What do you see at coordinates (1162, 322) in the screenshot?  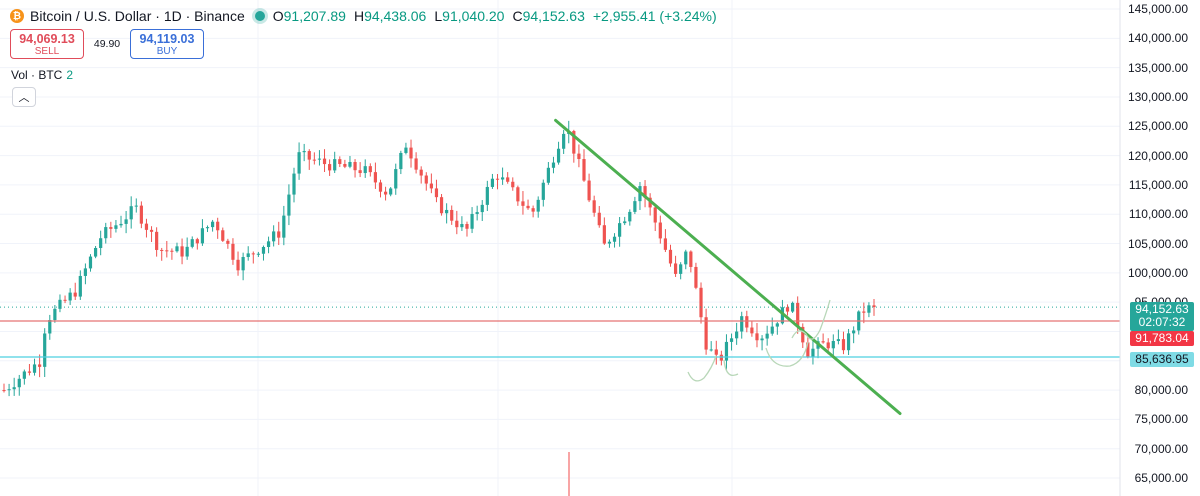 I see `bar-countdown: 02:07:32` at bounding box center [1162, 322].